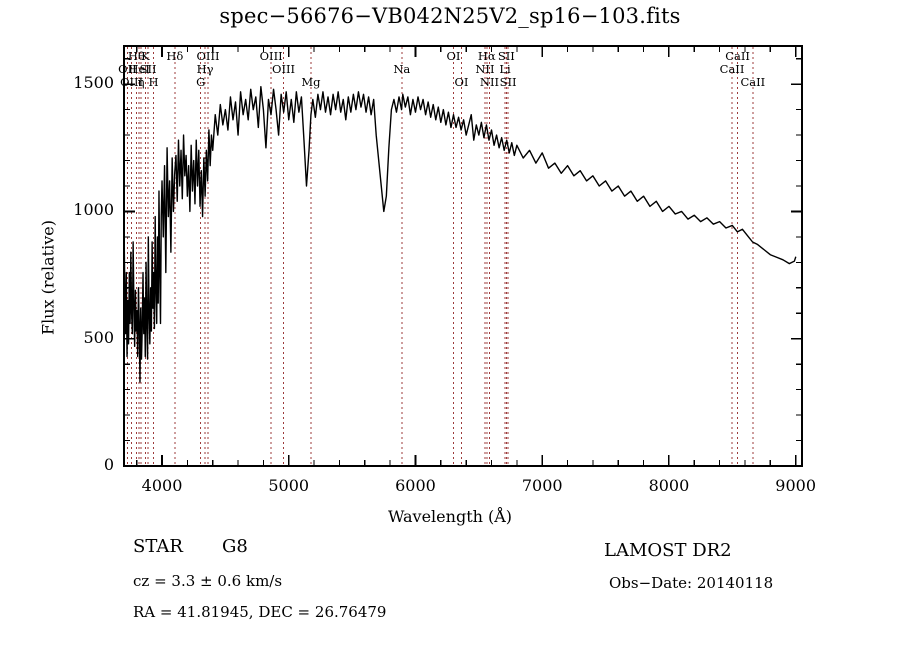 The width and height of the screenshot is (900, 649). What do you see at coordinates (415, 485) in the screenshot?
I see `x-tick-label: 6000` at bounding box center [415, 485].